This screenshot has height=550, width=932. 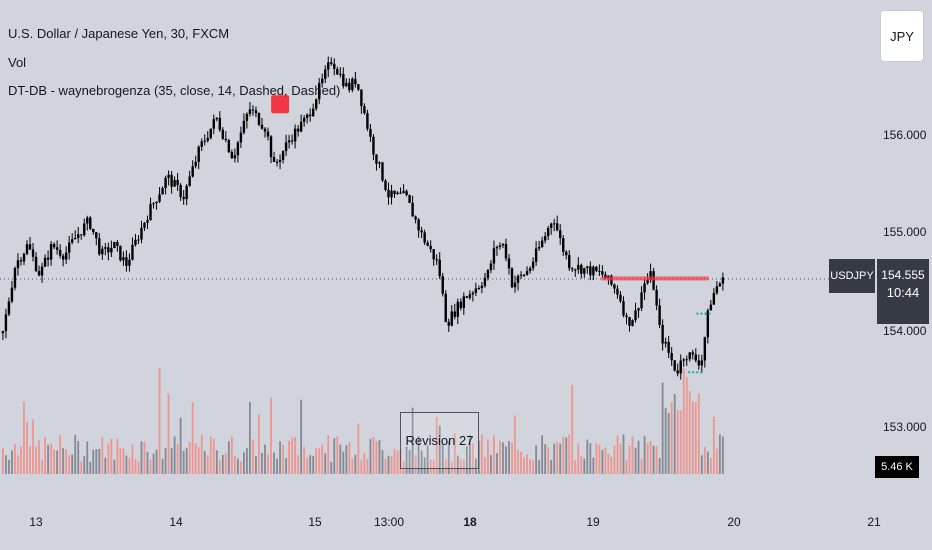 I want to click on symbol-title: U.S. Dollar / Japanese Yen, 30, FXCM, so click(x=119, y=33).